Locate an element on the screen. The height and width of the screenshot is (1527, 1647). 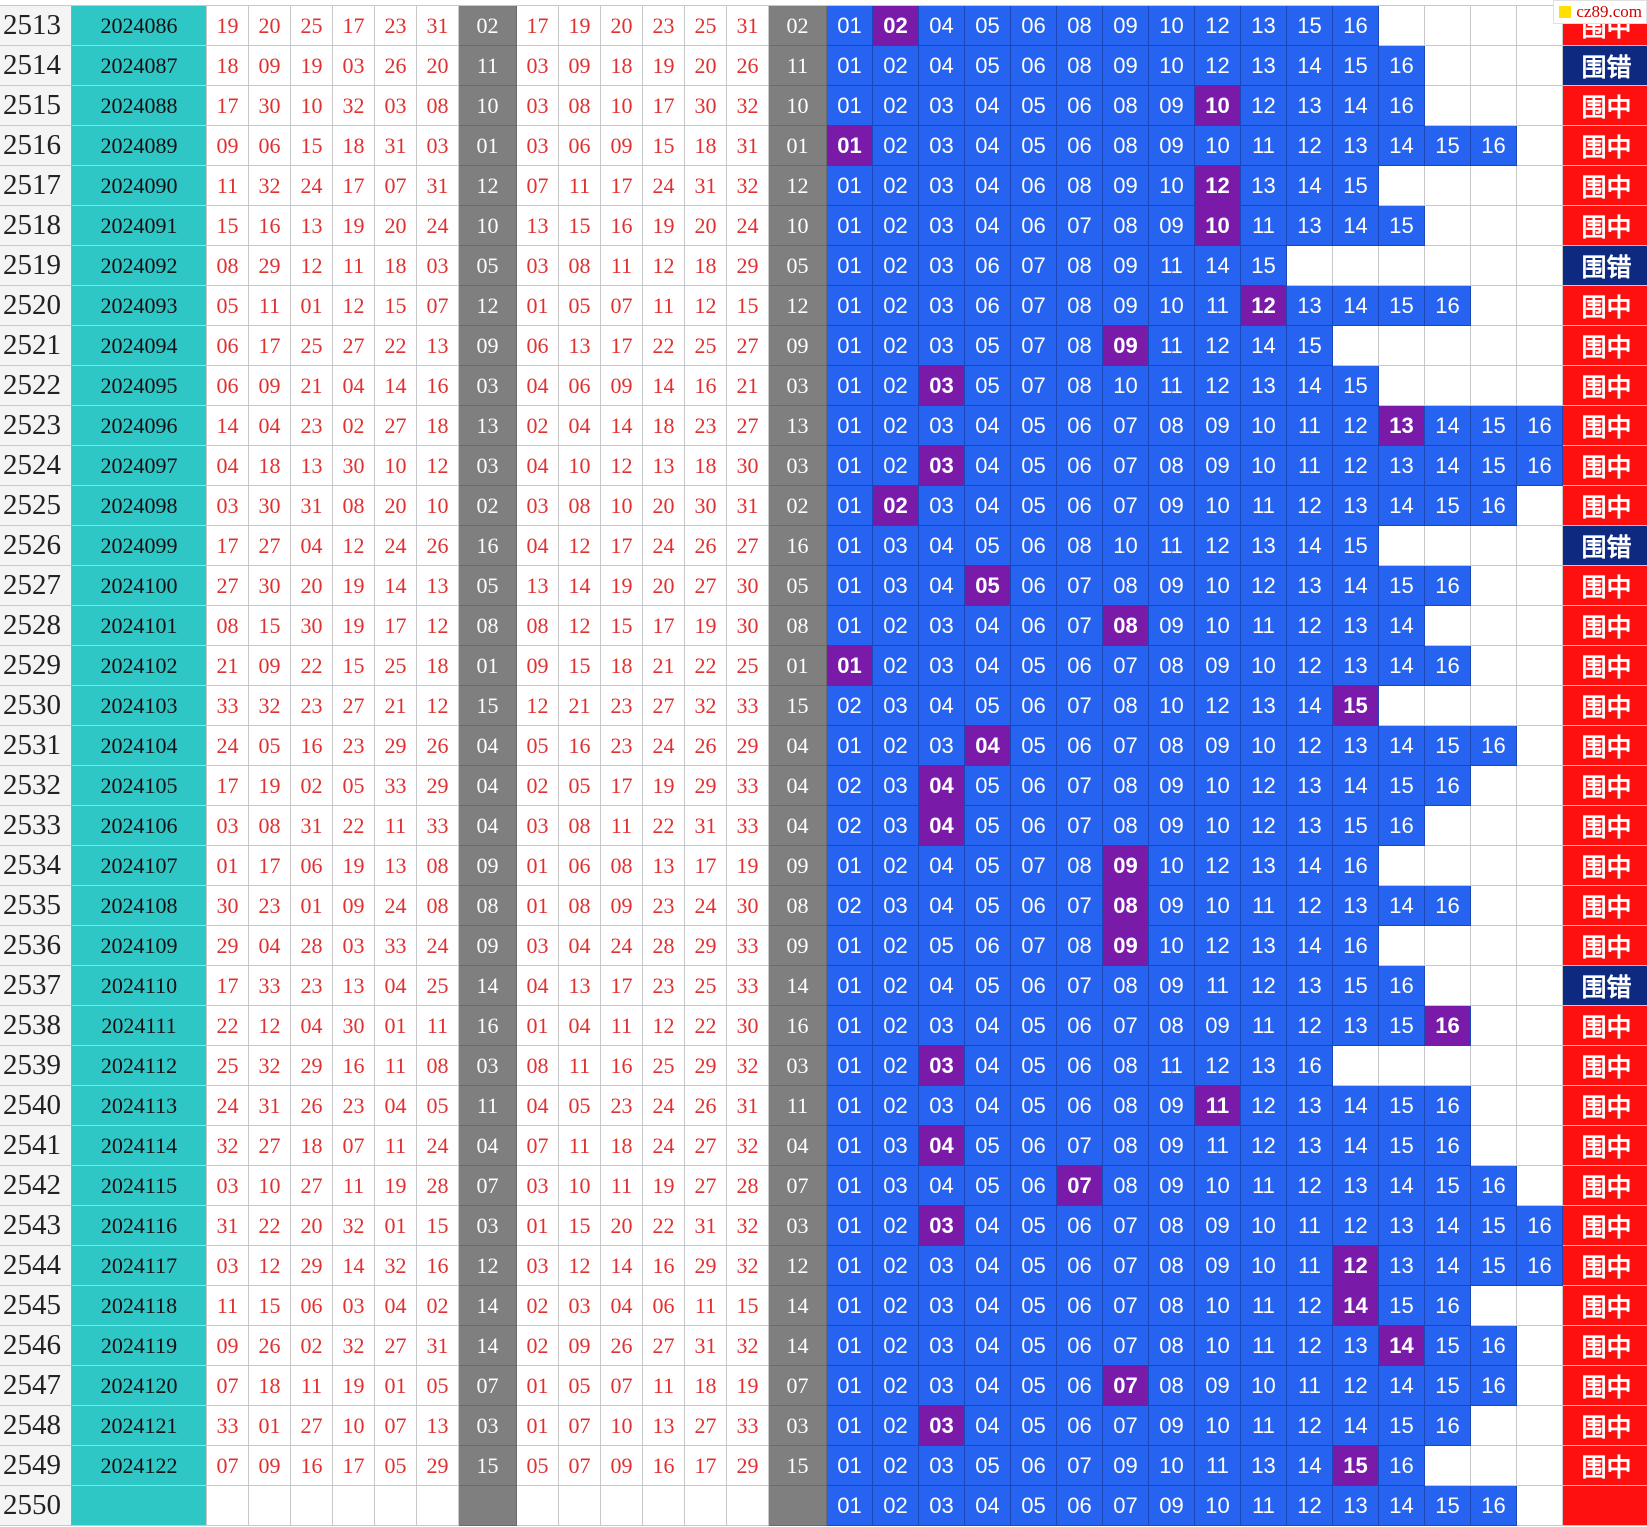
draw-number-cell: 02 is located at coordinates (312, 1346).